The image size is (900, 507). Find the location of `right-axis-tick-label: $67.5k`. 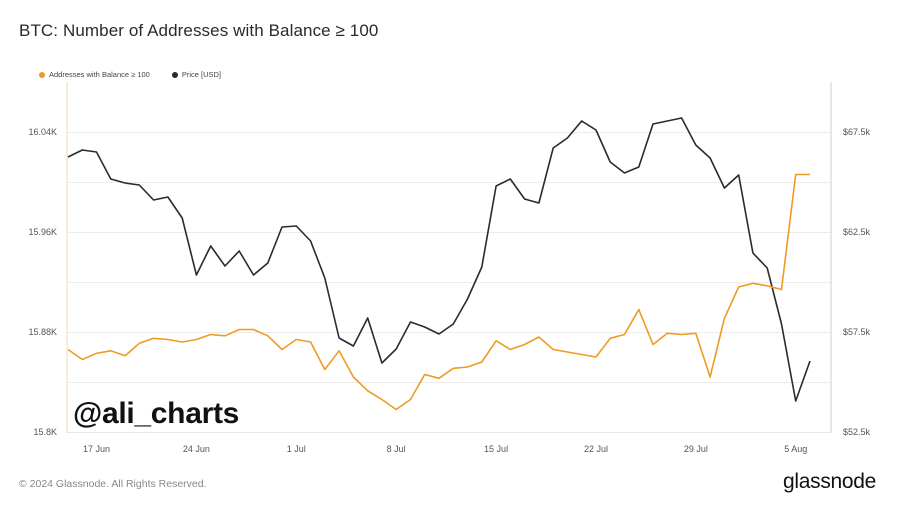

right-axis-tick-label: $67.5k is located at coordinates (857, 132).